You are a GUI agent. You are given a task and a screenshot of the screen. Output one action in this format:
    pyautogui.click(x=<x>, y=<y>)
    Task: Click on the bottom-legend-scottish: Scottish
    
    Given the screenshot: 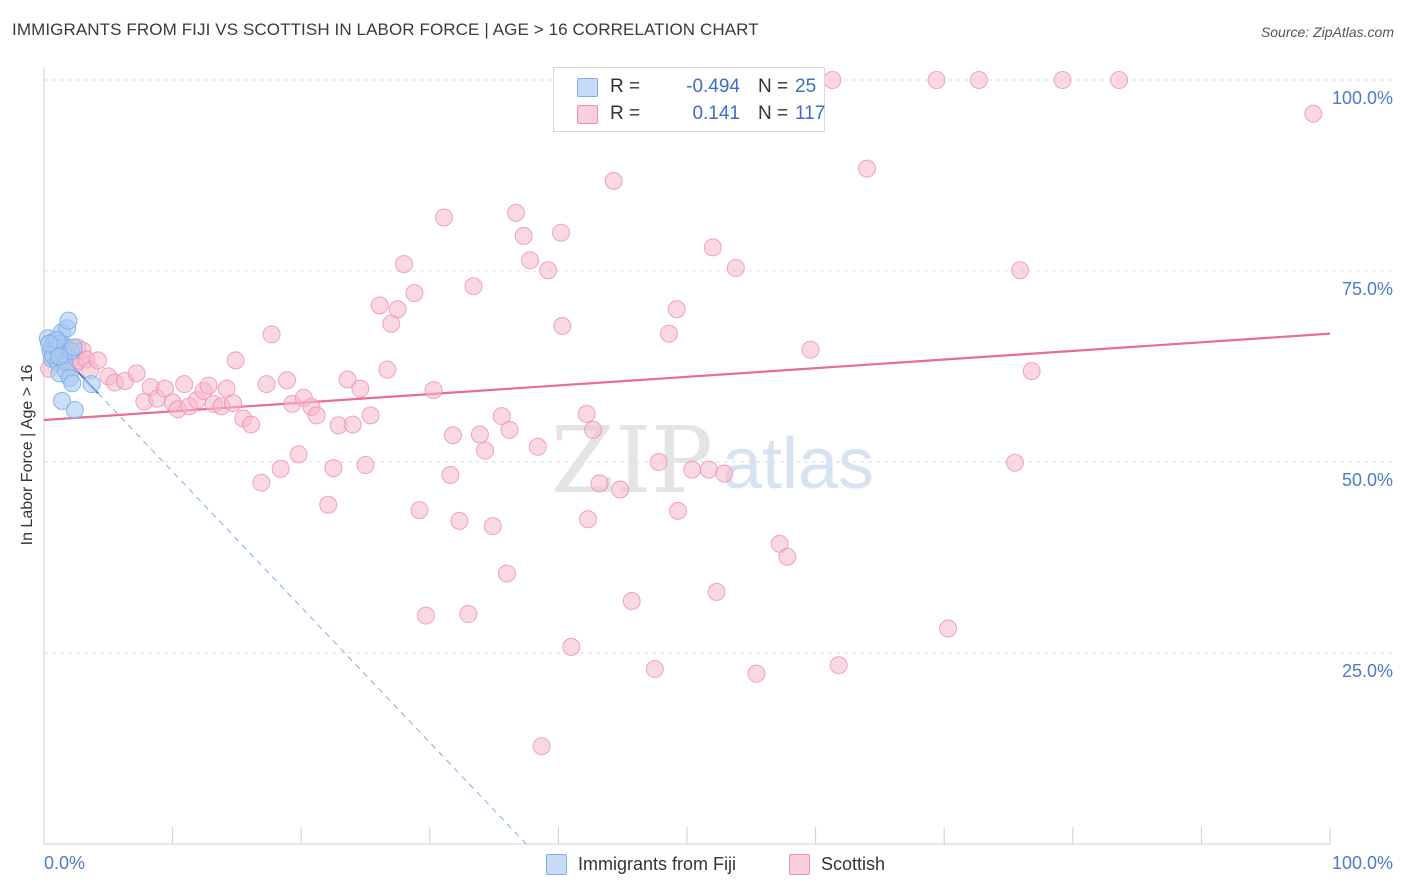 What is the action you would take?
    pyautogui.click(x=837, y=864)
    